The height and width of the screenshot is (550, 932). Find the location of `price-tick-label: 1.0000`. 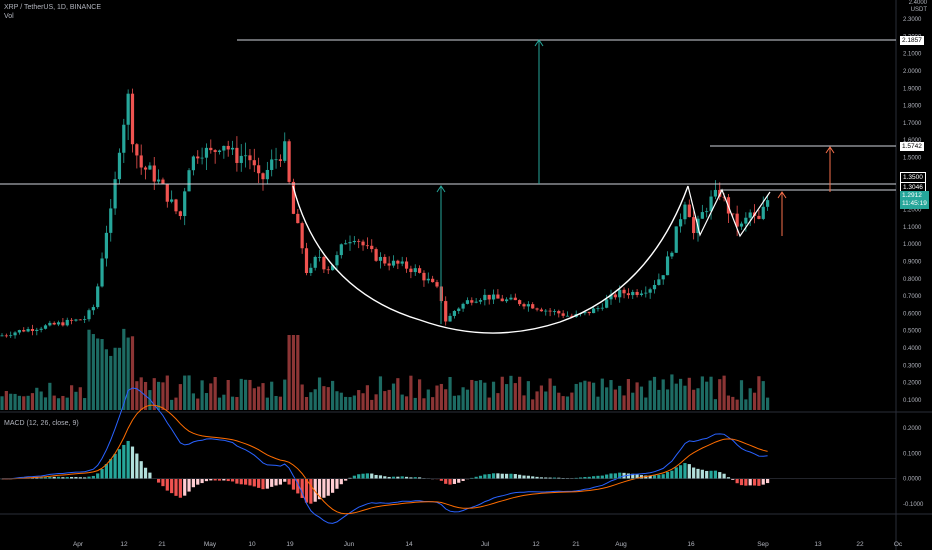

price-tick-label: 1.0000 is located at coordinates (912, 245).